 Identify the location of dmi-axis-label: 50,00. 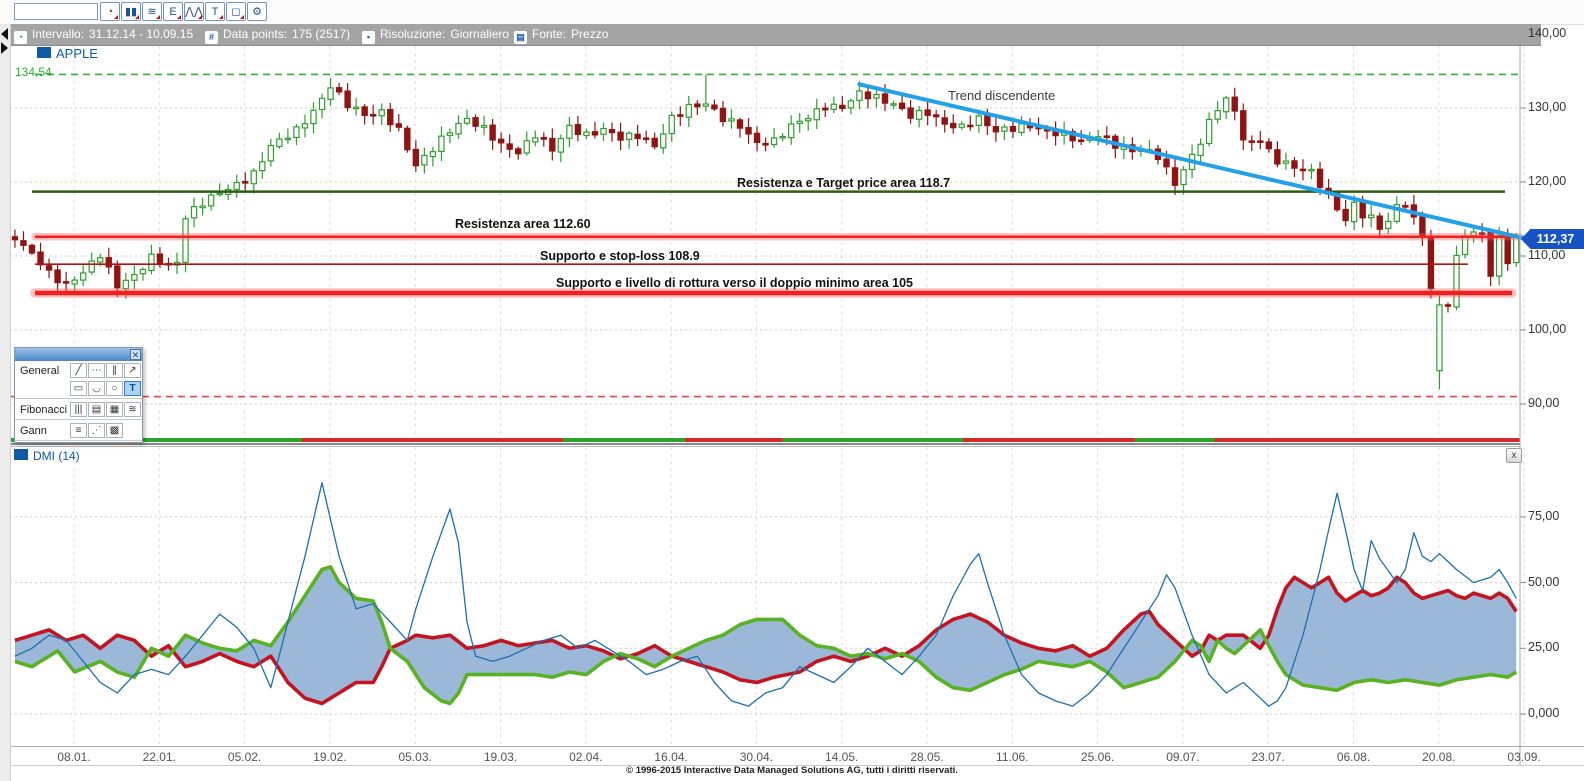
(1544, 581).